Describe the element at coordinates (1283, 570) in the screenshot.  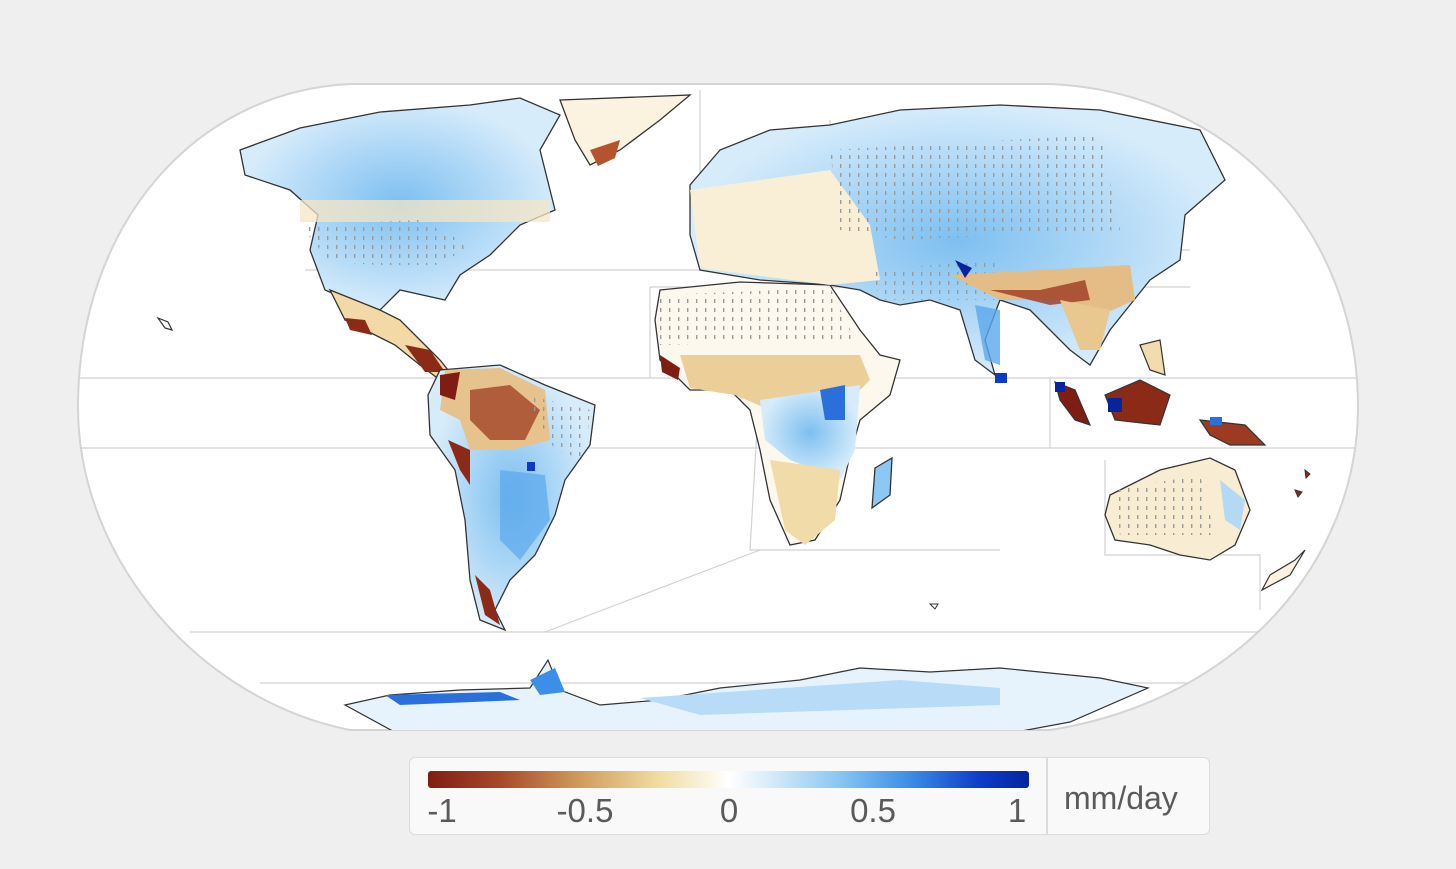
I see `new-zealand` at that location.